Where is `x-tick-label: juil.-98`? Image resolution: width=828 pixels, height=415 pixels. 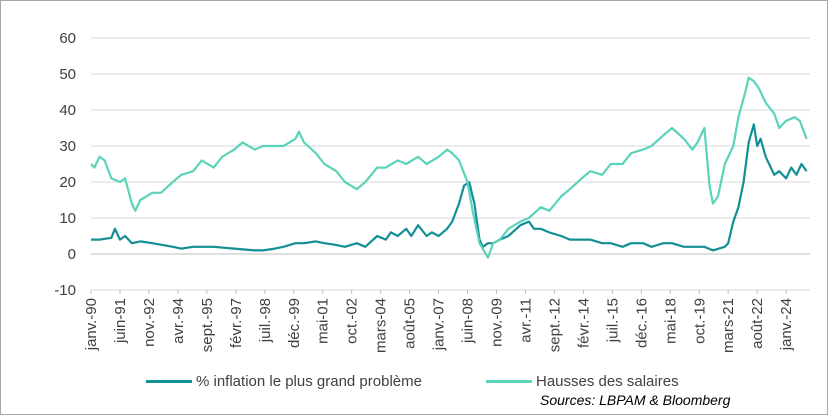
x-tick-label: juil.-98 is located at coordinates (265, 320).